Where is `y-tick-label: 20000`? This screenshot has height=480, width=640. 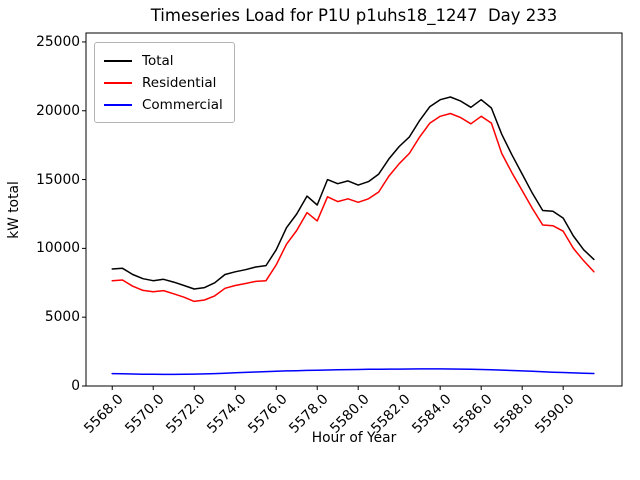
y-tick-label: 20000 is located at coordinates (58, 110).